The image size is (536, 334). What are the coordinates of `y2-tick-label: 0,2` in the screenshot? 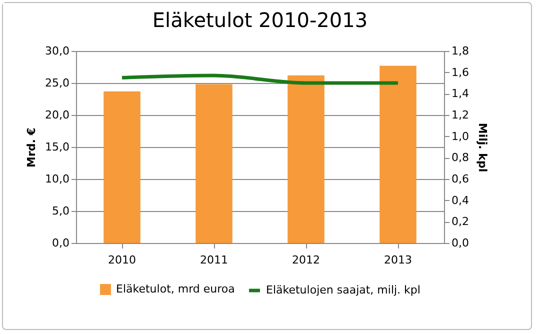 It's located at (460, 221).